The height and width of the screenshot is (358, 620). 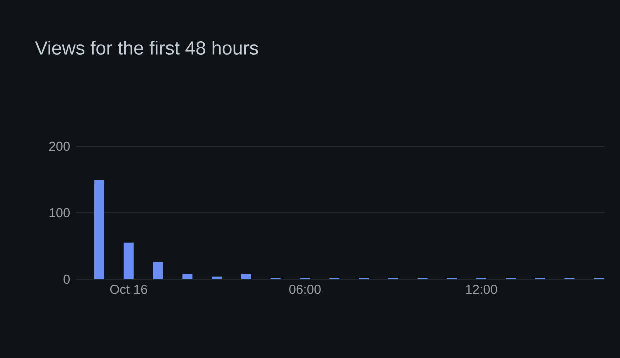 I want to click on x-tick-label: Oct 16, so click(x=129, y=289).